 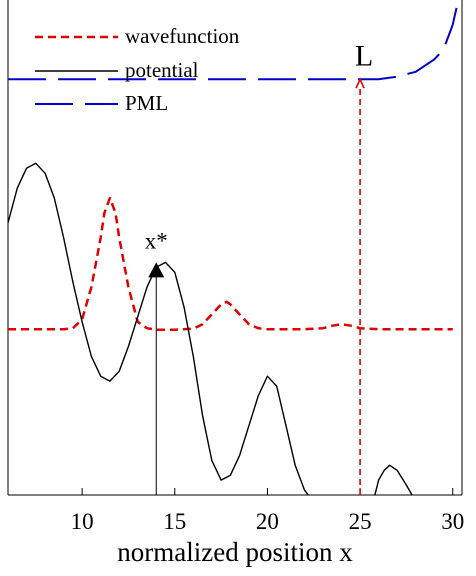 I want to click on legend-entry-potential: potential, so click(x=117, y=70).